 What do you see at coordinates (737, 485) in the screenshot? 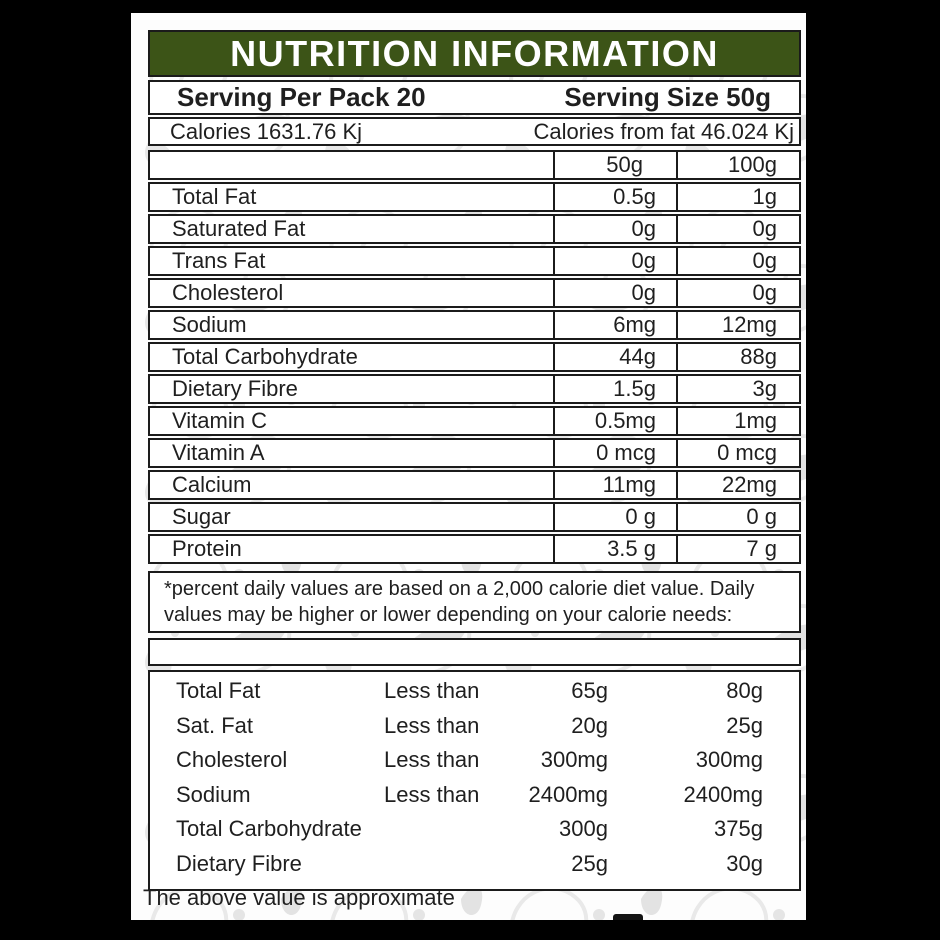
I see `nutrient-value-100g: 22mg` at bounding box center [737, 485].